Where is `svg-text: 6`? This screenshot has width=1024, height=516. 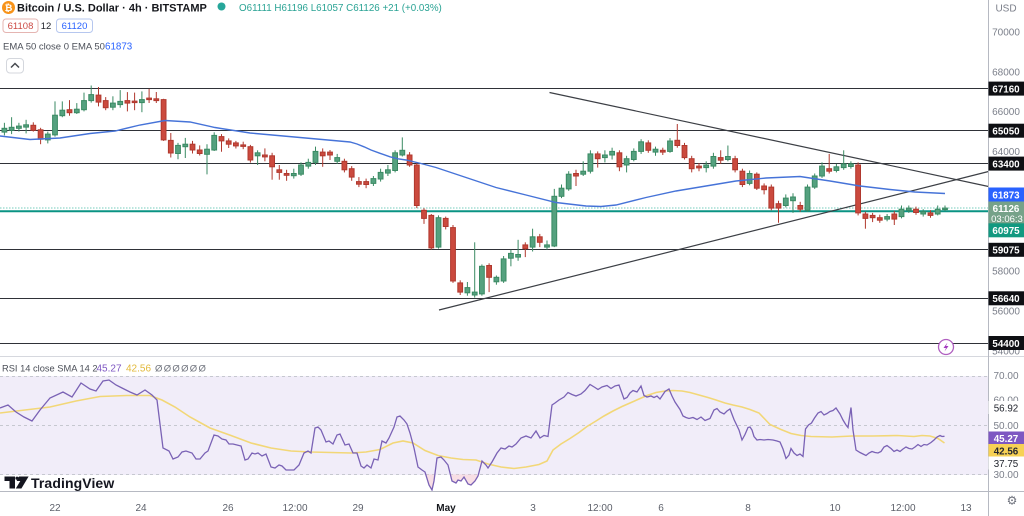
svg-text: 6 is located at coordinates (661, 508).